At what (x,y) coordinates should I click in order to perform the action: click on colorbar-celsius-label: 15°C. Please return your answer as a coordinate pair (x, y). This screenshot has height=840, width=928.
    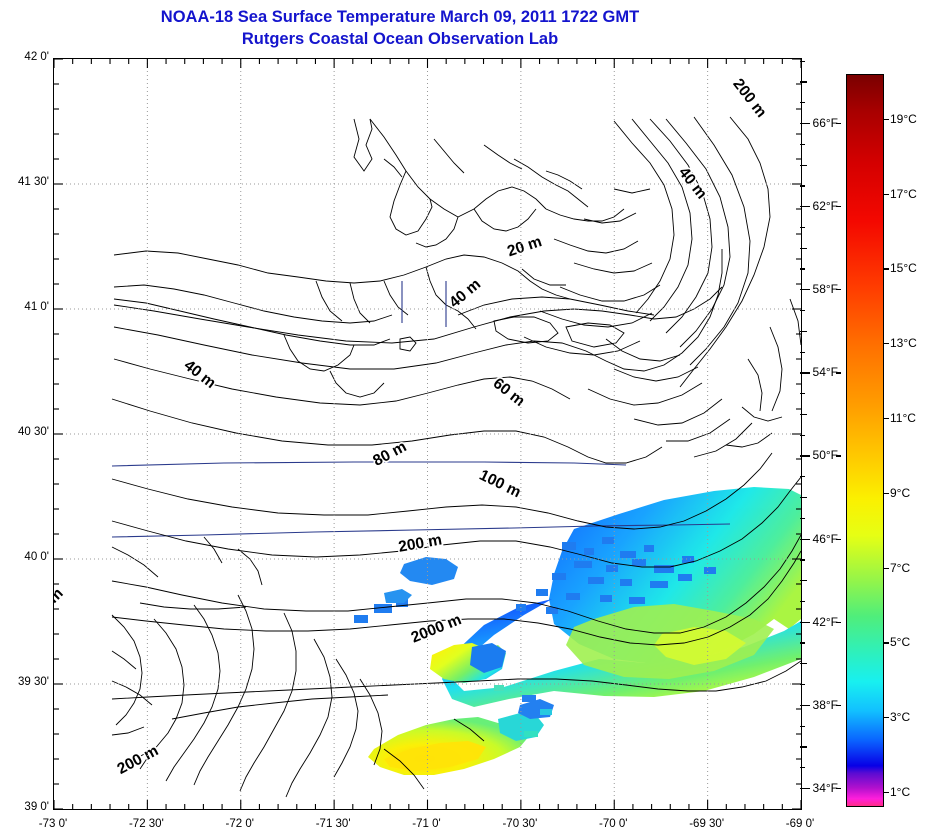
    Looking at the image, I should click on (903, 268).